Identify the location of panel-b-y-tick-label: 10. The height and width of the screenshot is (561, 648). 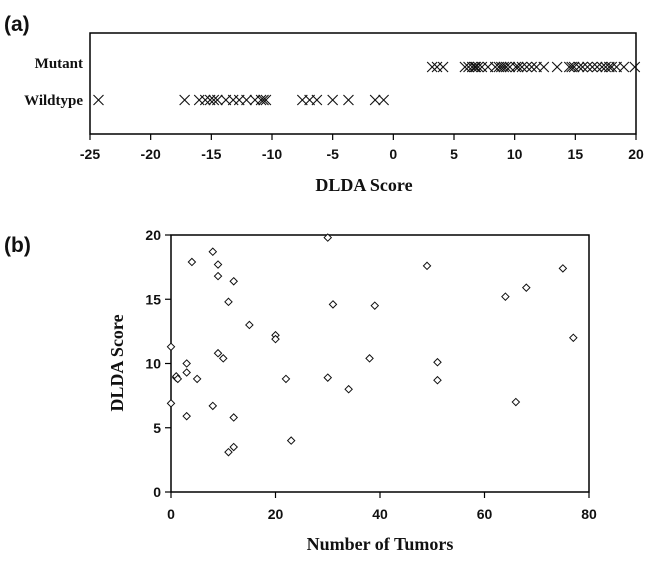
(153, 364).